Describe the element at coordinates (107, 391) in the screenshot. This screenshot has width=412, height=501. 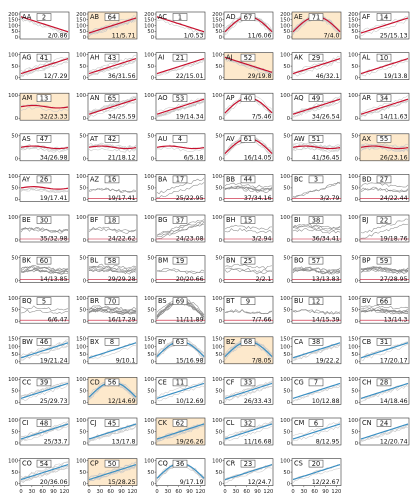
I see `panel-CD: 0 50 100 CD 56 12/14.69` at that location.